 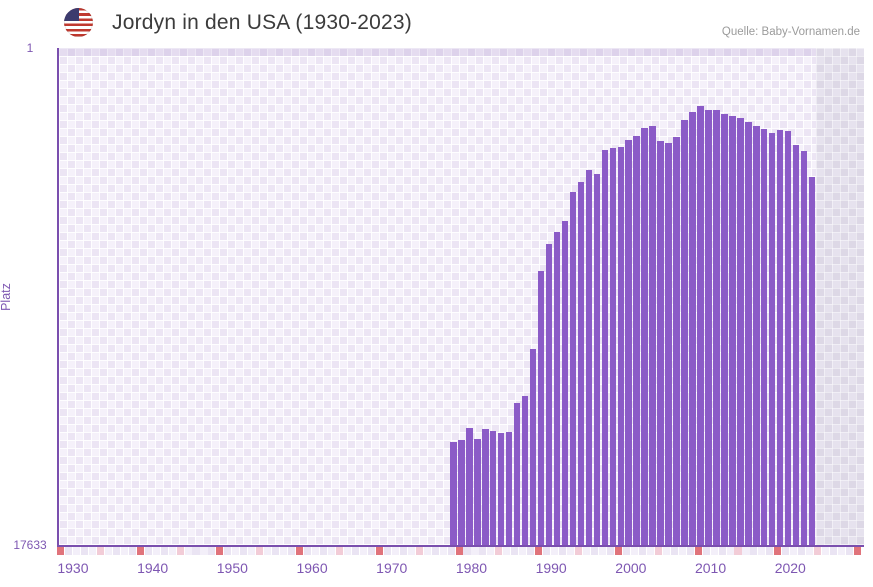 What do you see at coordinates (533, 447) in the screenshot?
I see `bar-1988` at bounding box center [533, 447].